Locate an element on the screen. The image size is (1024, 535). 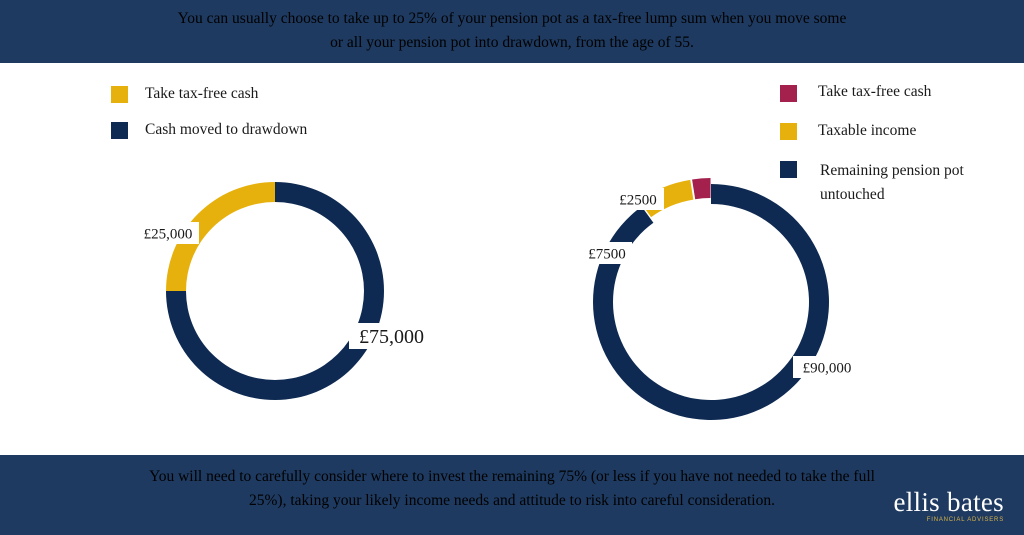
footer-banner is located at coordinates (512, 495).